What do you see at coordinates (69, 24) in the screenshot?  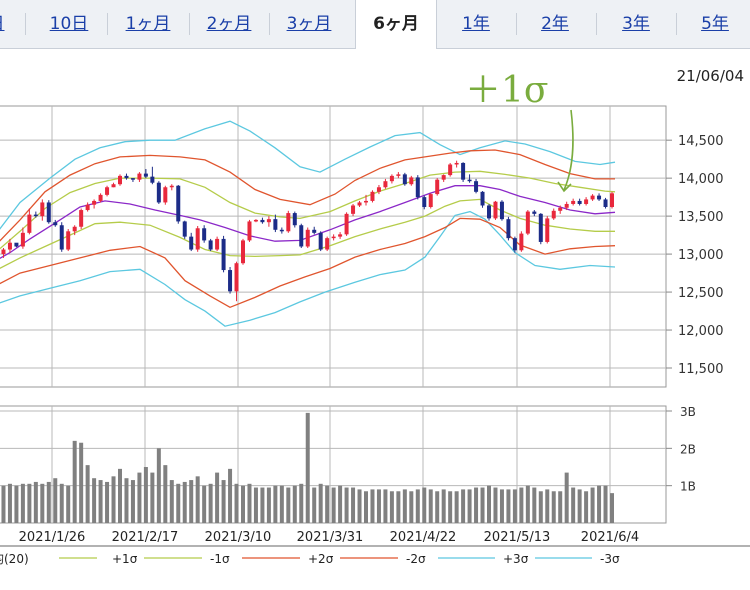 I see `tab-1: 10日` at bounding box center [69, 24].